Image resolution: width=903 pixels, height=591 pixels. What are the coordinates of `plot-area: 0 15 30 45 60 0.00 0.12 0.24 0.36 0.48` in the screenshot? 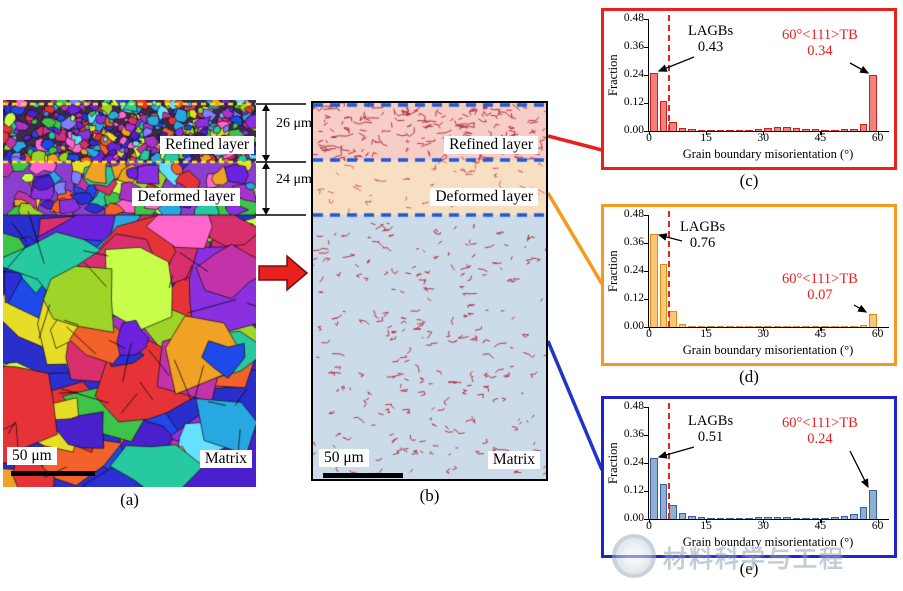 It's located at (756, 78).